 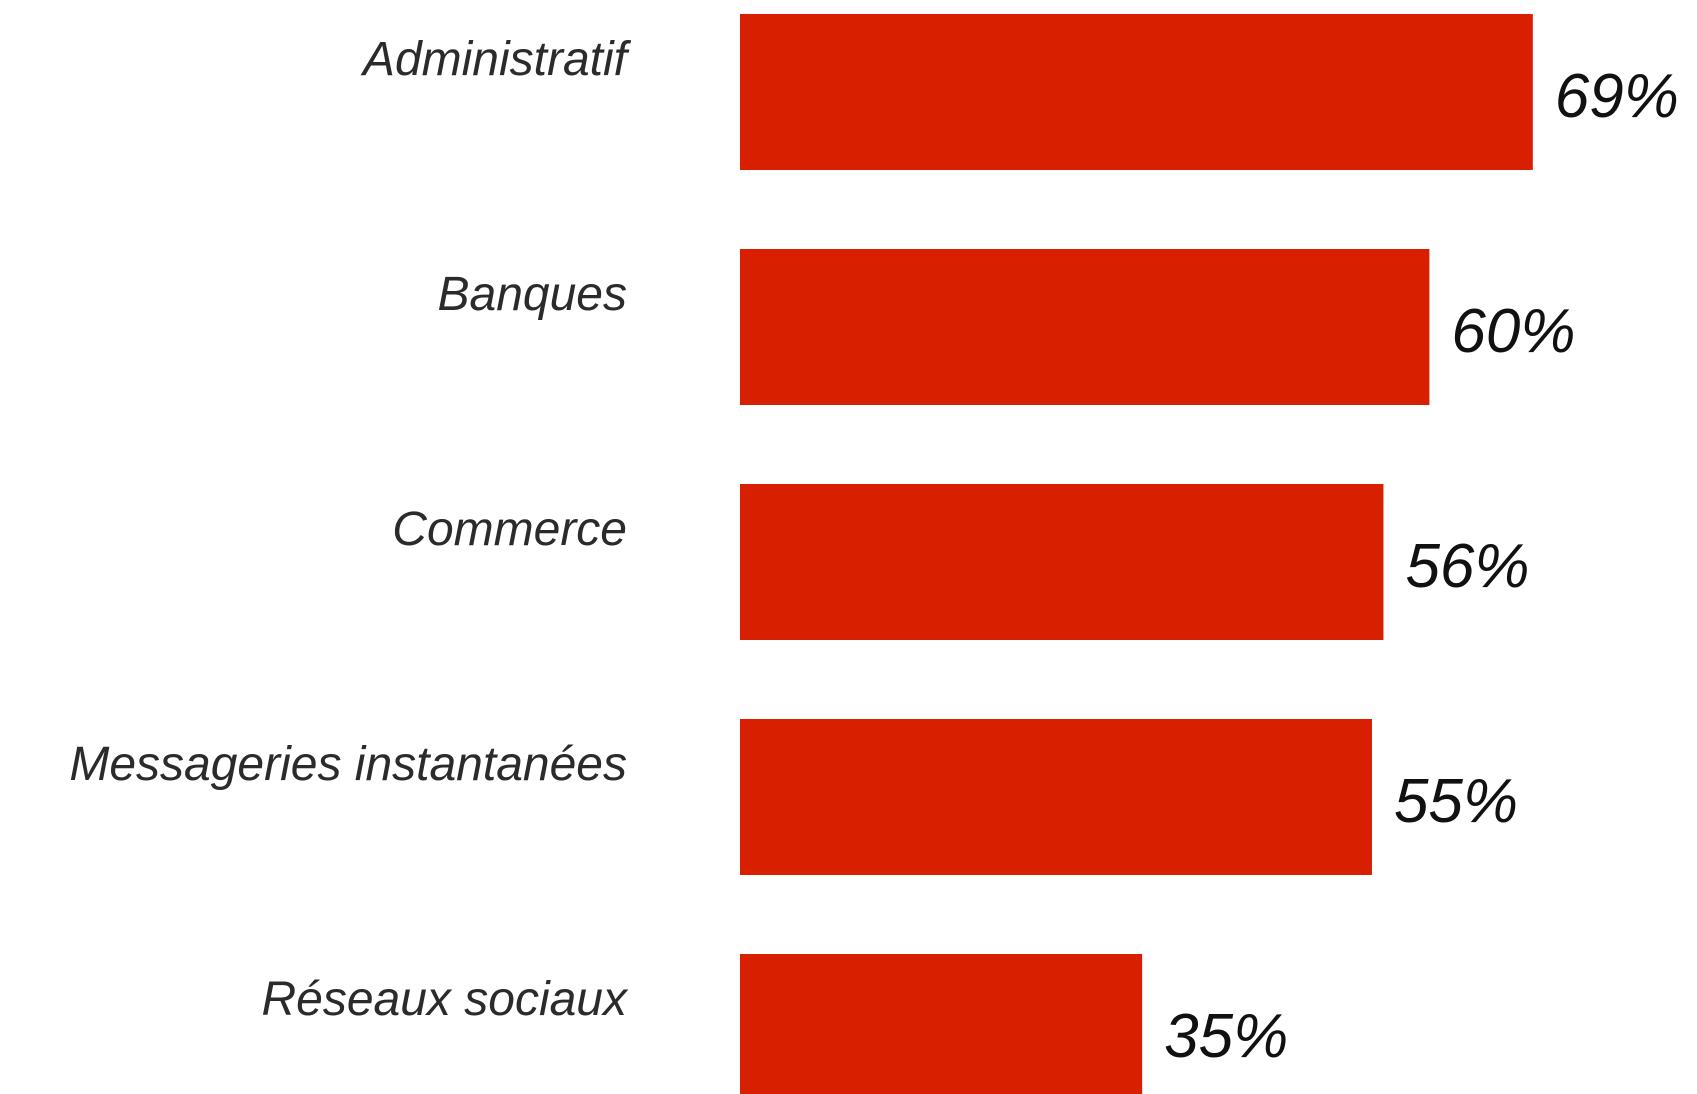 I want to click on value-label-4: 55%, so click(x=1456, y=801).